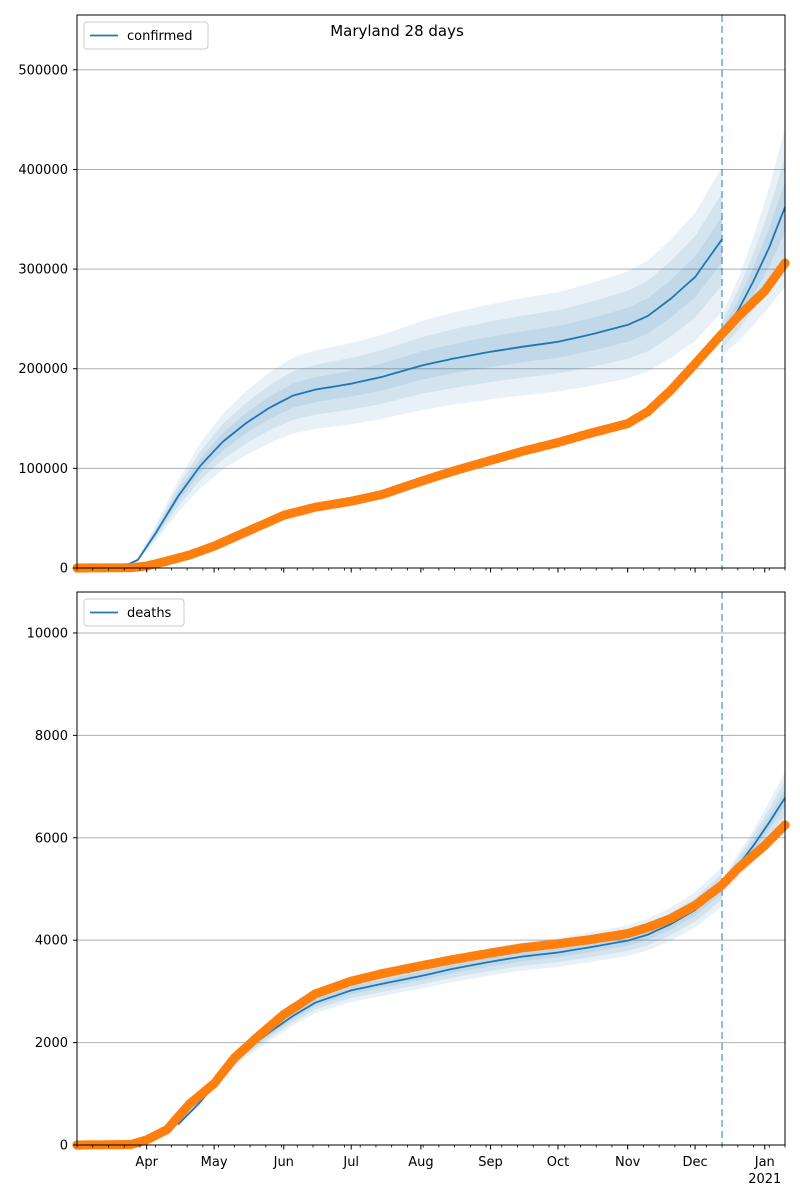 This screenshot has height=1200, width=800. What do you see at coordinates (43, 70) in the screenshot?
I see `y-tick-label: 500000` at bounding box center [43, 70].